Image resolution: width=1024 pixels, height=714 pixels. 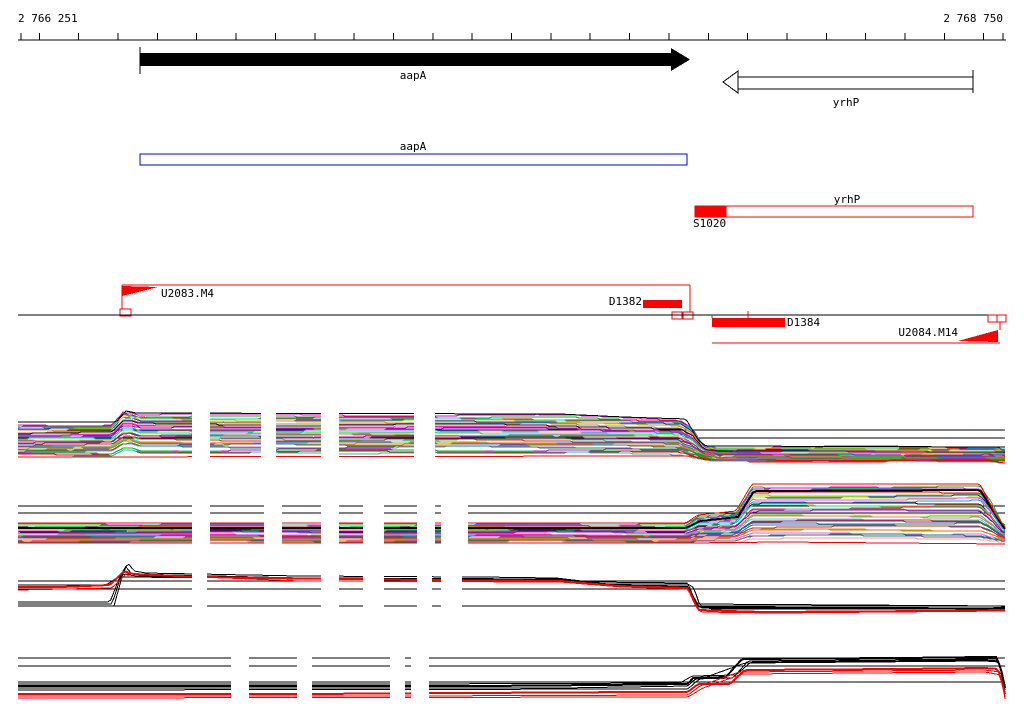 What do you see at coordinates (928, 332) in the screenshot?
I see `primer-label-U2084-M14: U2084.M14` at bounding box center [928, 332].